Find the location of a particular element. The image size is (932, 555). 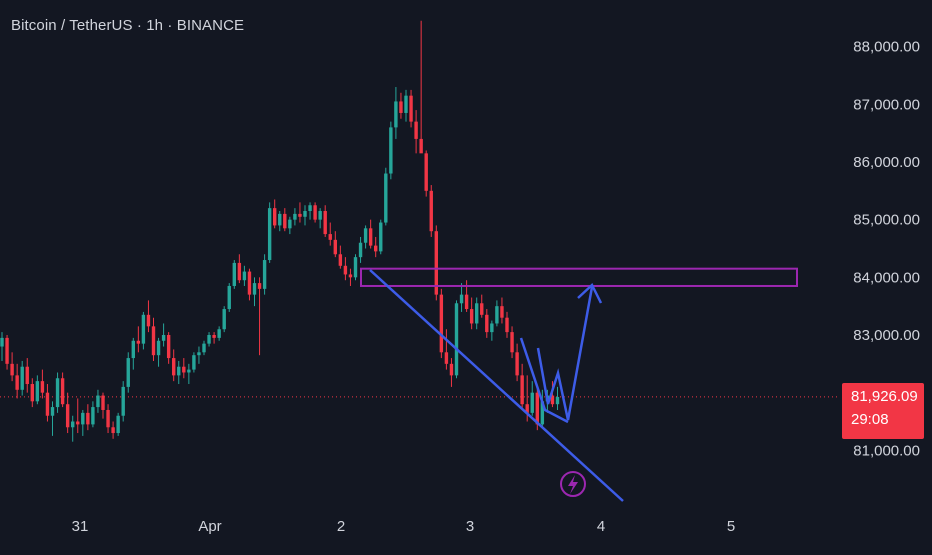

lightning-icon is located at coordinates (573, 484).